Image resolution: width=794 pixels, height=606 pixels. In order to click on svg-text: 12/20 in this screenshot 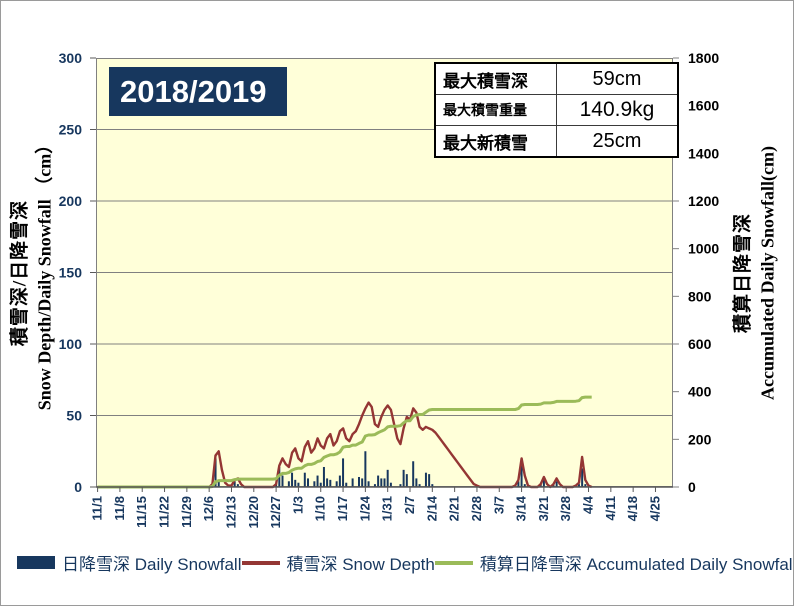, I will do `click(253, 512)`.